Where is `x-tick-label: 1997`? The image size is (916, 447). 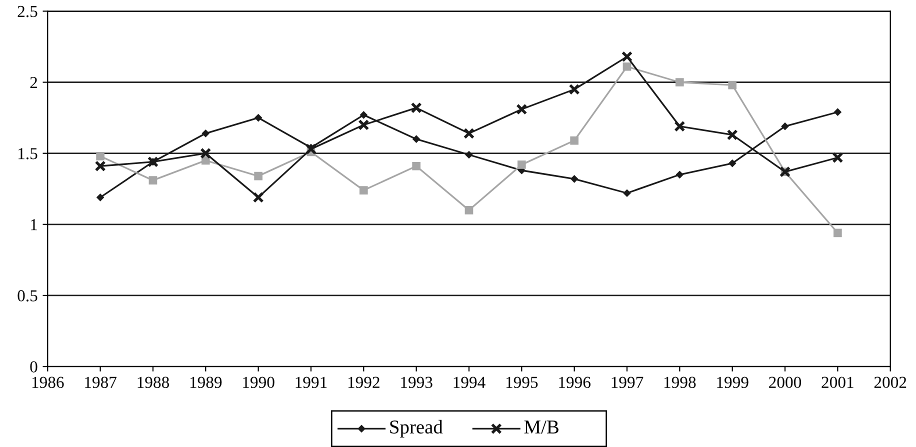
x-tick-label: 1997 is located at coordinates (628, 382).